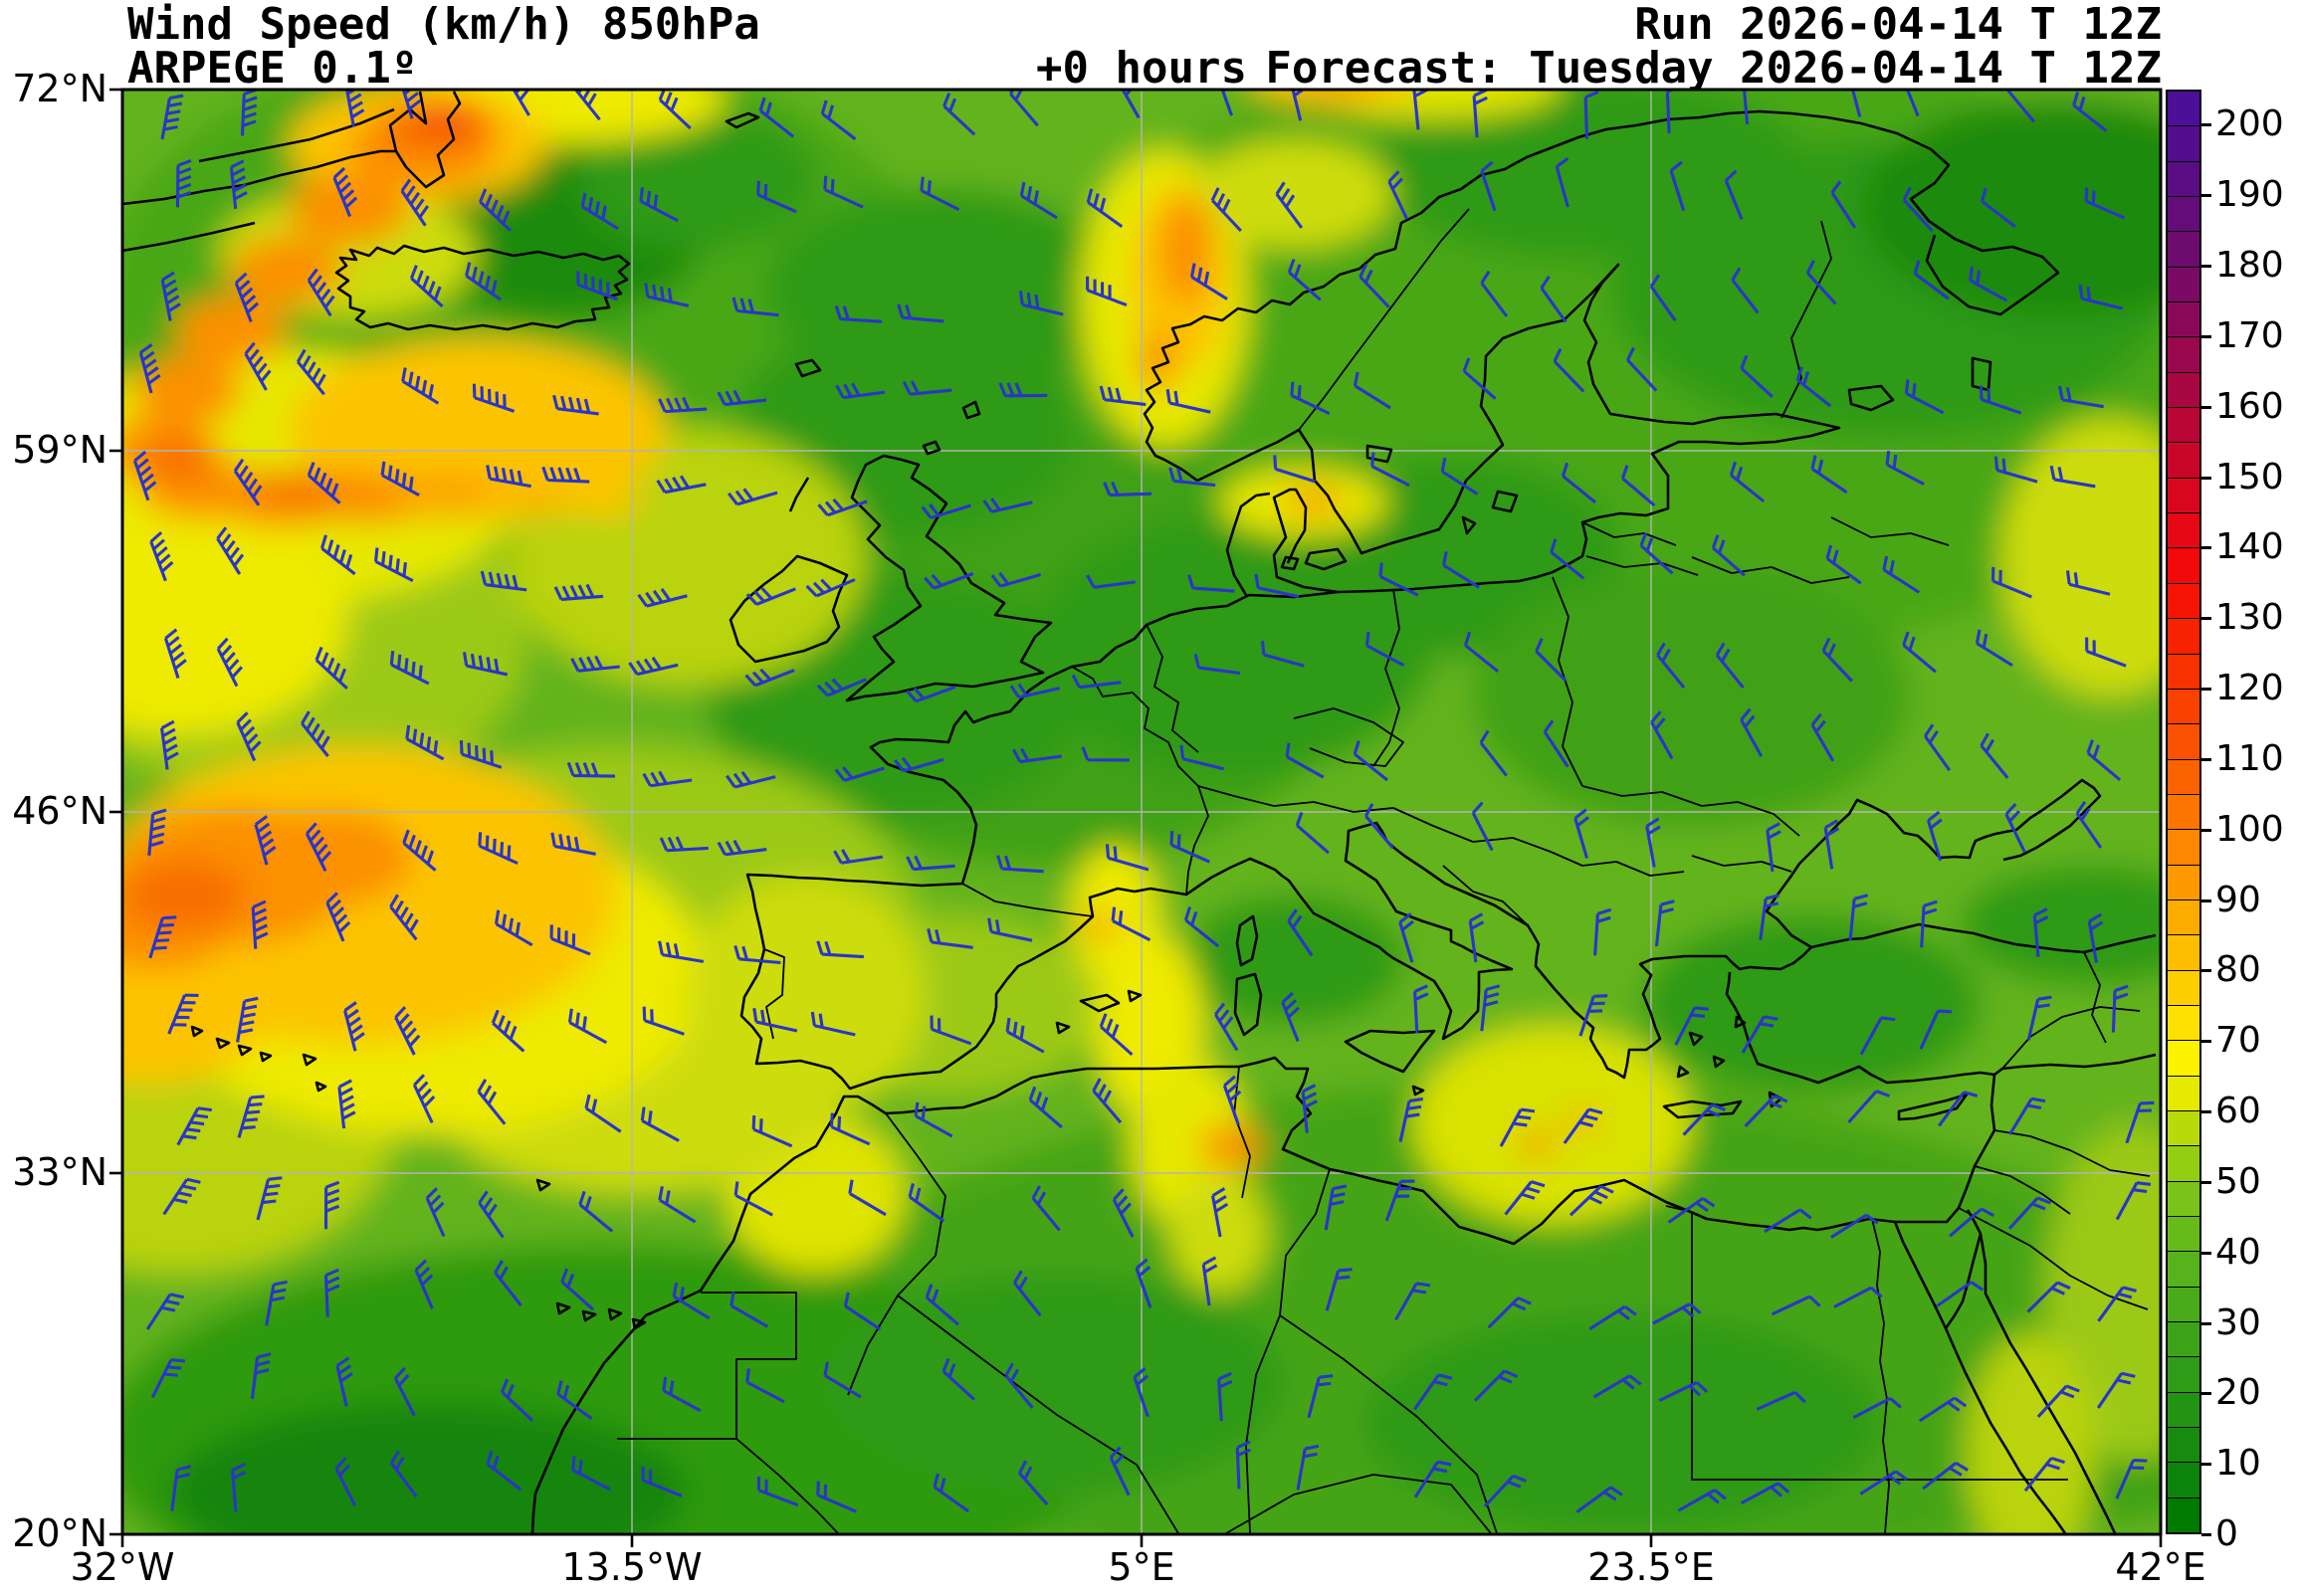 Image resolution: width=2302 pixels, height=1596 pixels. What do you see at coordinates (2226, 1534) in the screenshot?
I see `colorbar-tick-label: 0` at bounding box center [2226, 1534].